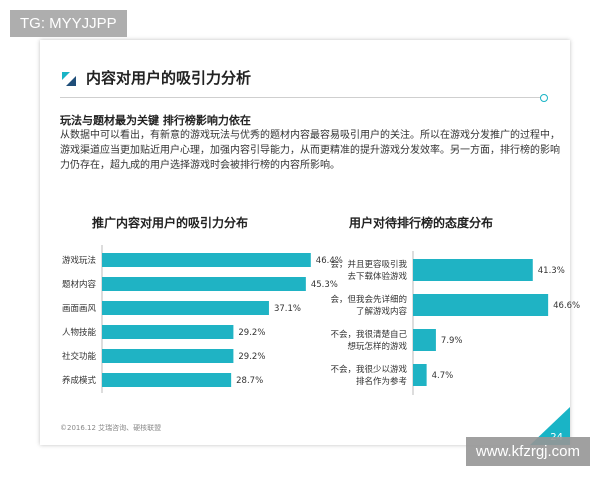 Image resolution: width=600 pixels, height=480 pixels. What do you see at coordinates (287, 309) in the screenshot?
I see `value-label: 37.1%` at bounding box center [287, 309].